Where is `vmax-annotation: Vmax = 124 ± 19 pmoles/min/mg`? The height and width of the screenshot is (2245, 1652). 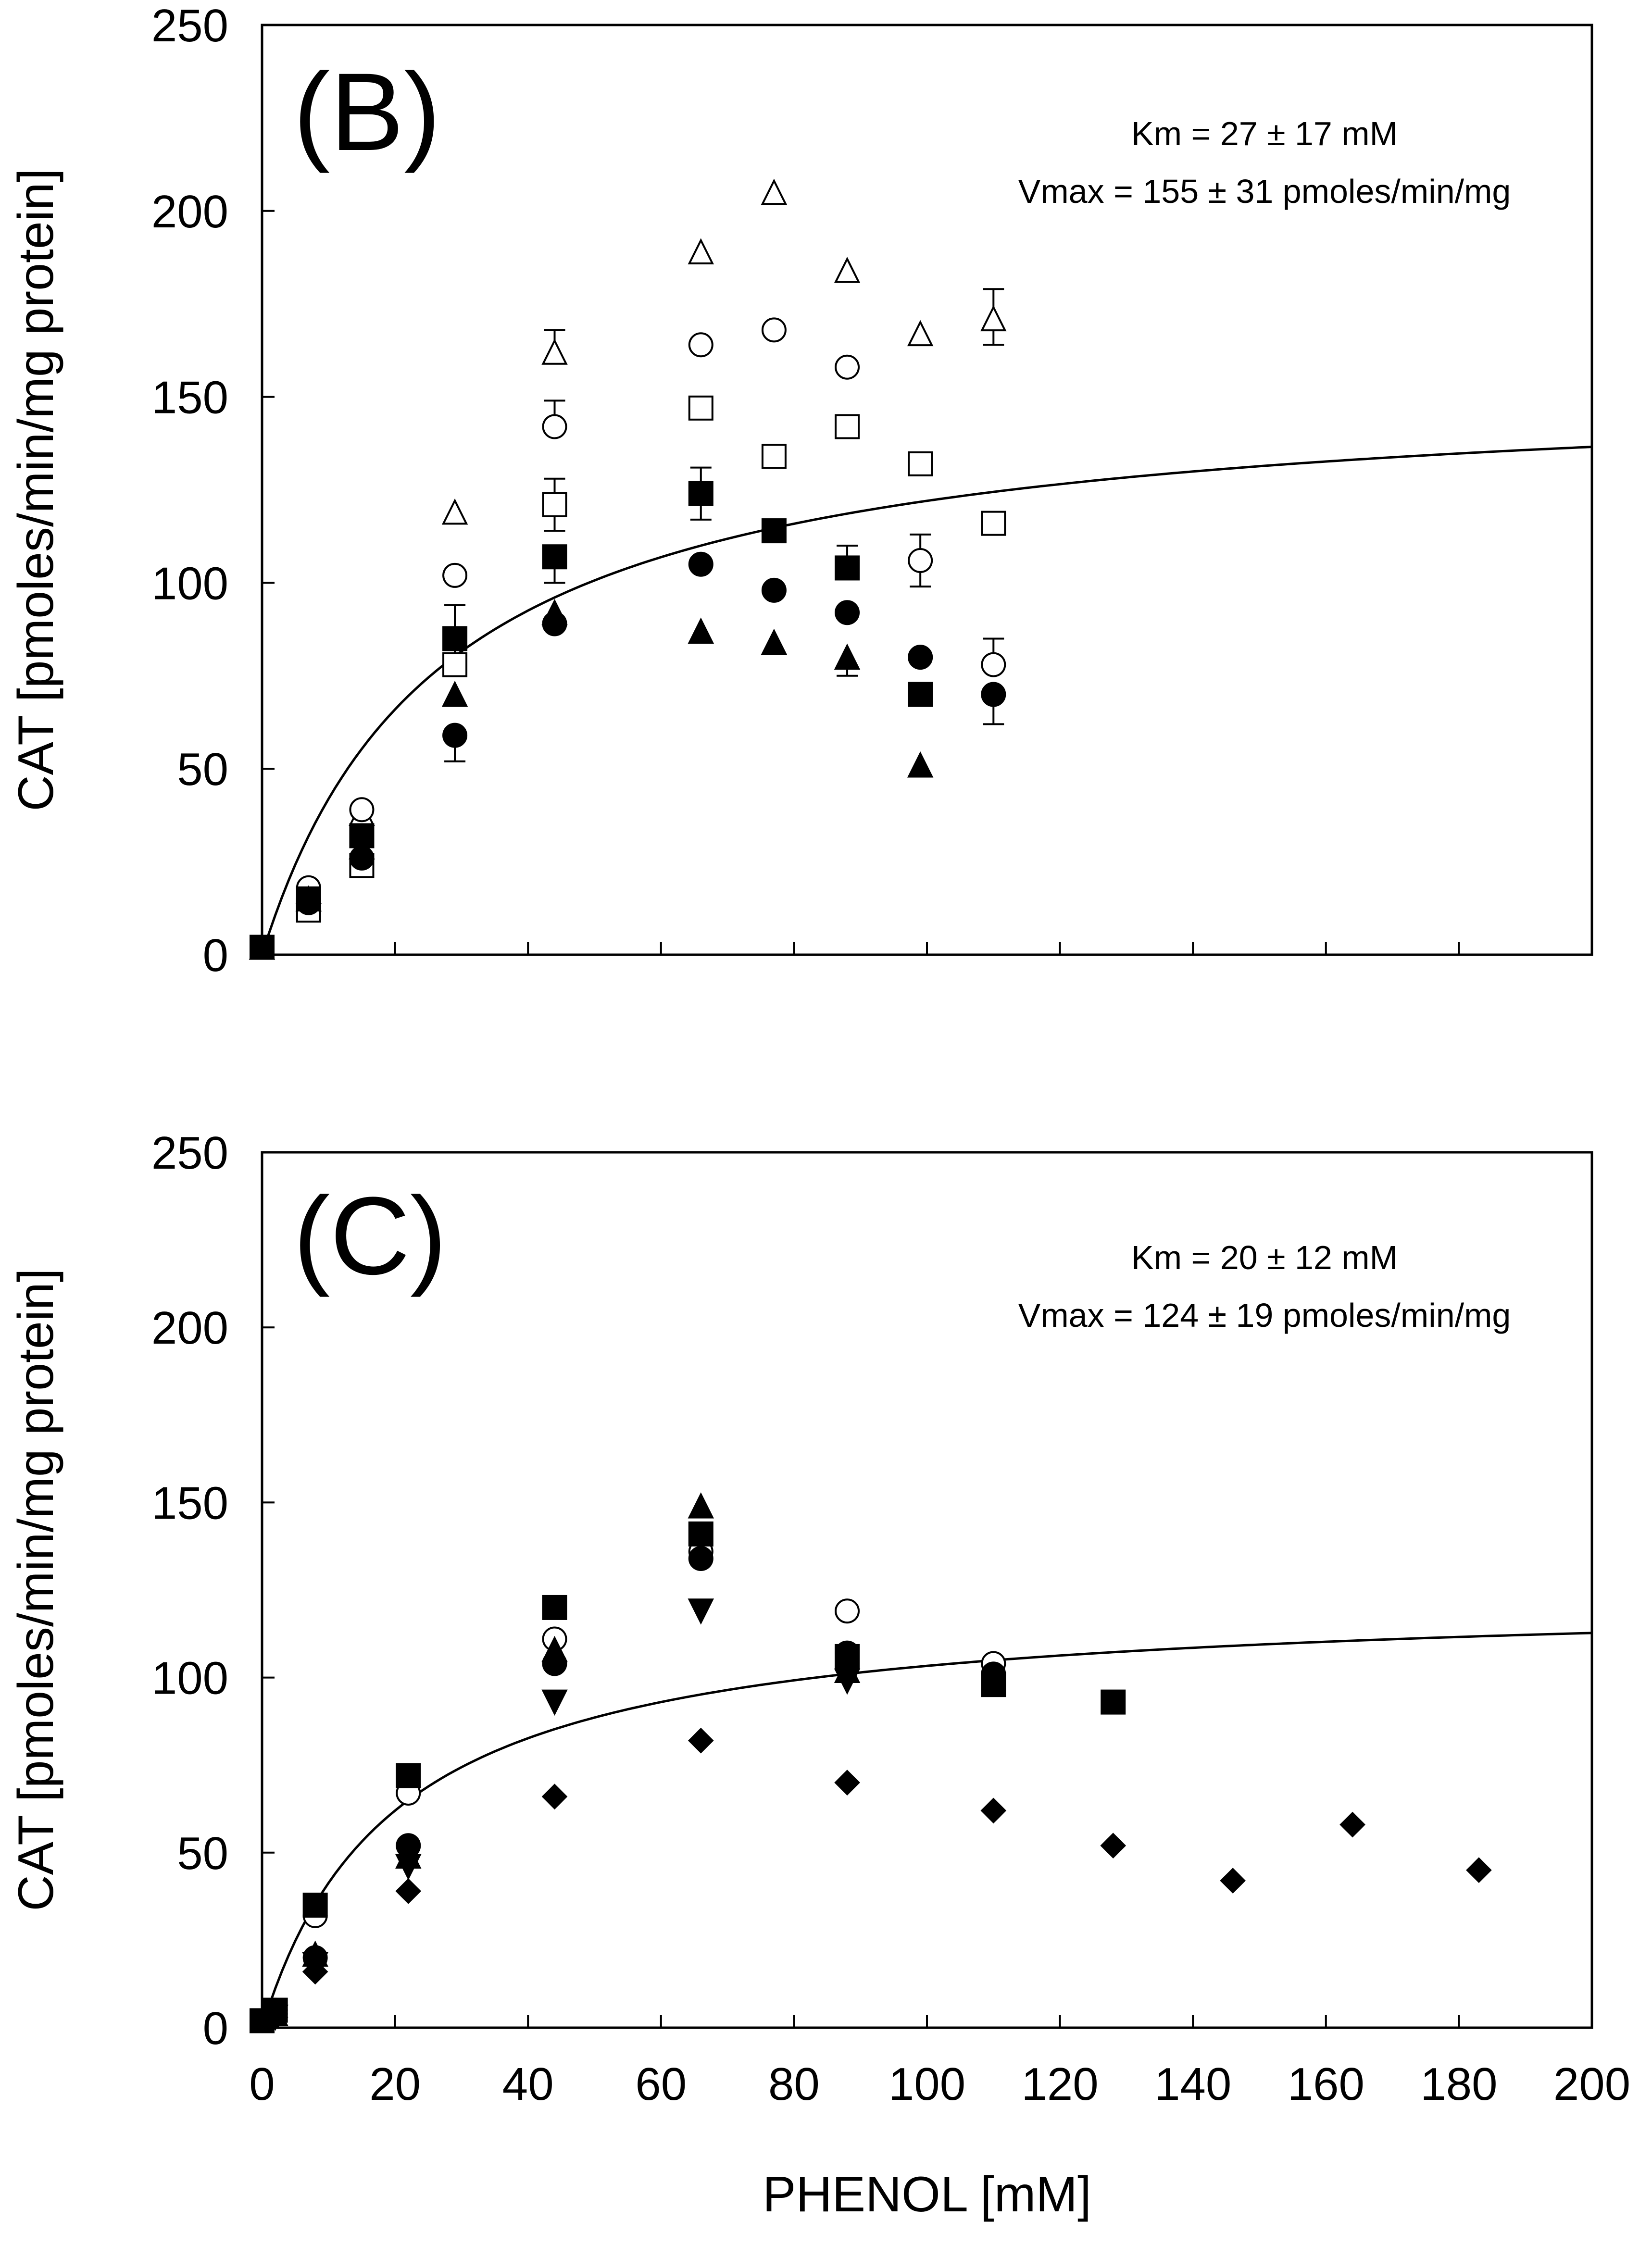
vmax-annotation: Vmax = 124 ± 19 pmoles/min/mg is located at coordinates (1265, 1315).